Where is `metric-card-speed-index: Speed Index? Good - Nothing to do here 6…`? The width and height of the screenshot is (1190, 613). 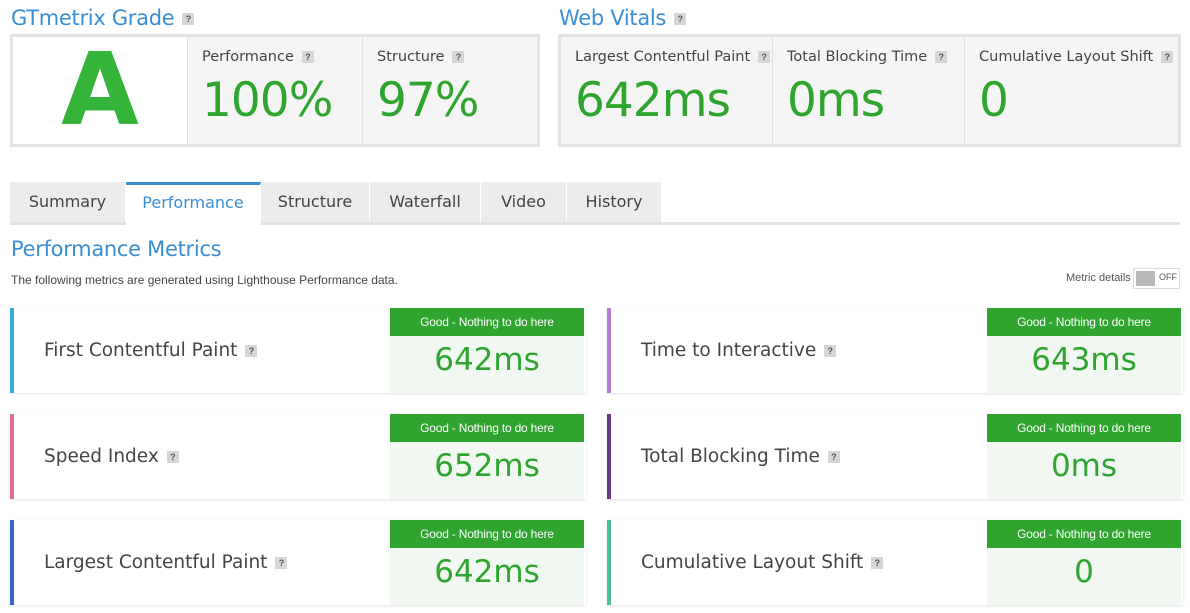 metric-card-speed-index: Speed Index? Good - Nothing to do here 6… is located at coordinates (298, 456).